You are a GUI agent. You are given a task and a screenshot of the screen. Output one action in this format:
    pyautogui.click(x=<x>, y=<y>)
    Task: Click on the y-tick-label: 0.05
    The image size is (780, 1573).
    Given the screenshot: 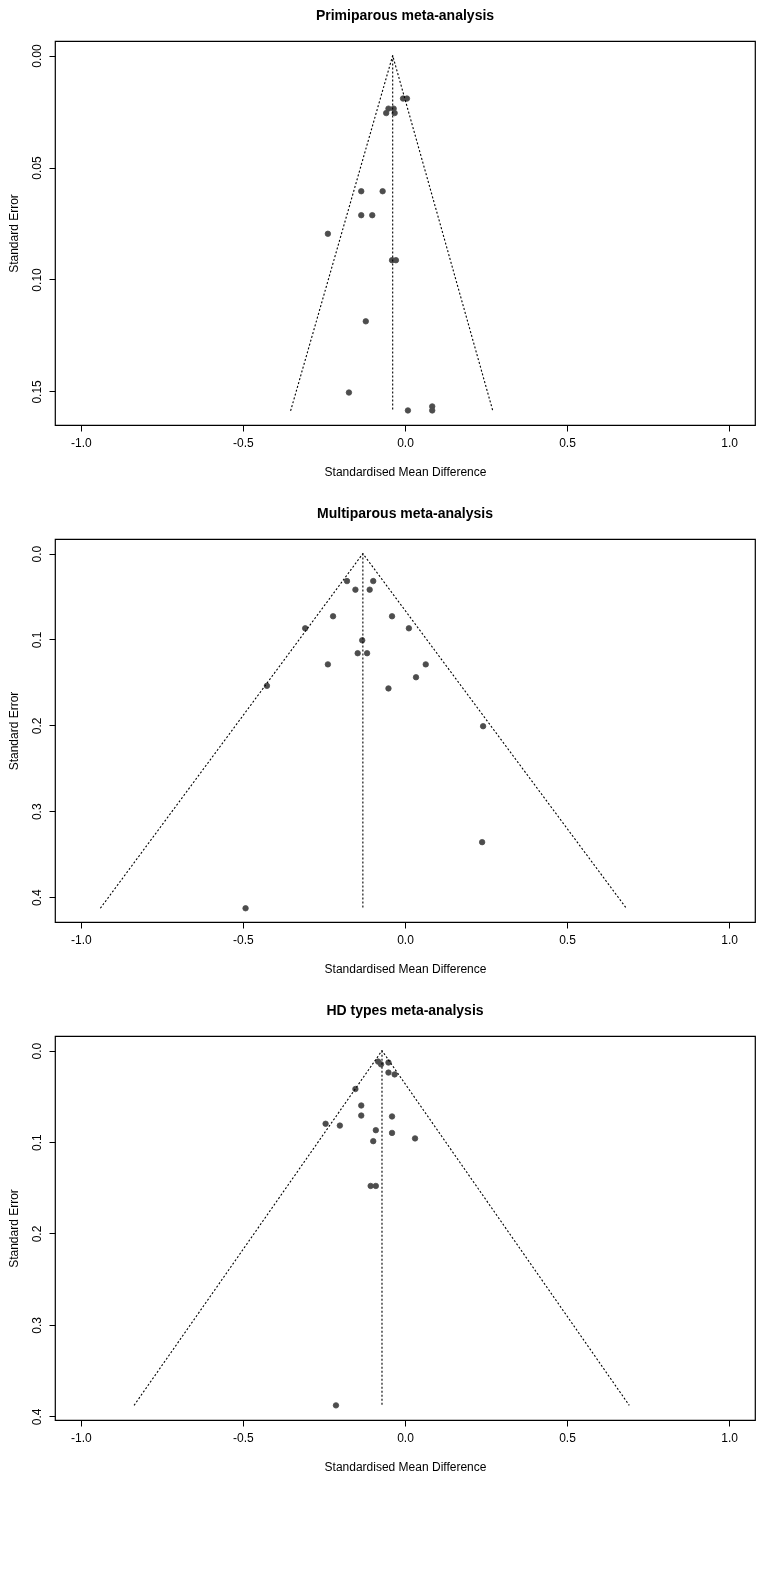 What is the action you would take?
    pyautogui.click(x=36, y=168)
    